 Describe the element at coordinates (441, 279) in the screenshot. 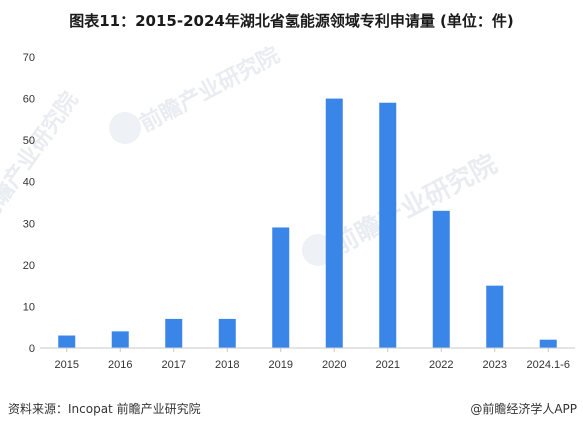

I see `bar-2022` at that location.